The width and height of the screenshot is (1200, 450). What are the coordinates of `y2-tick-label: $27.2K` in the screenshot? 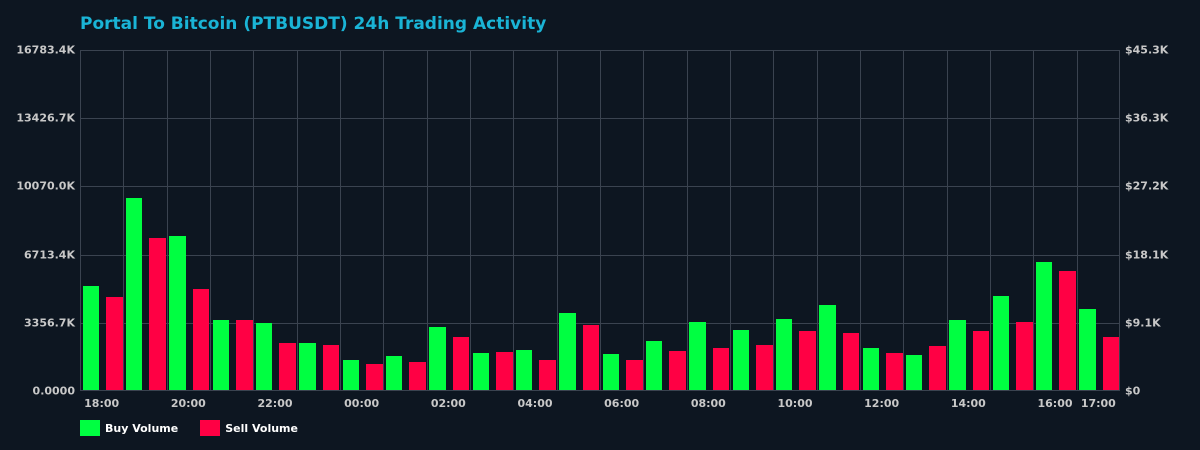 It's located at (1147, 186).